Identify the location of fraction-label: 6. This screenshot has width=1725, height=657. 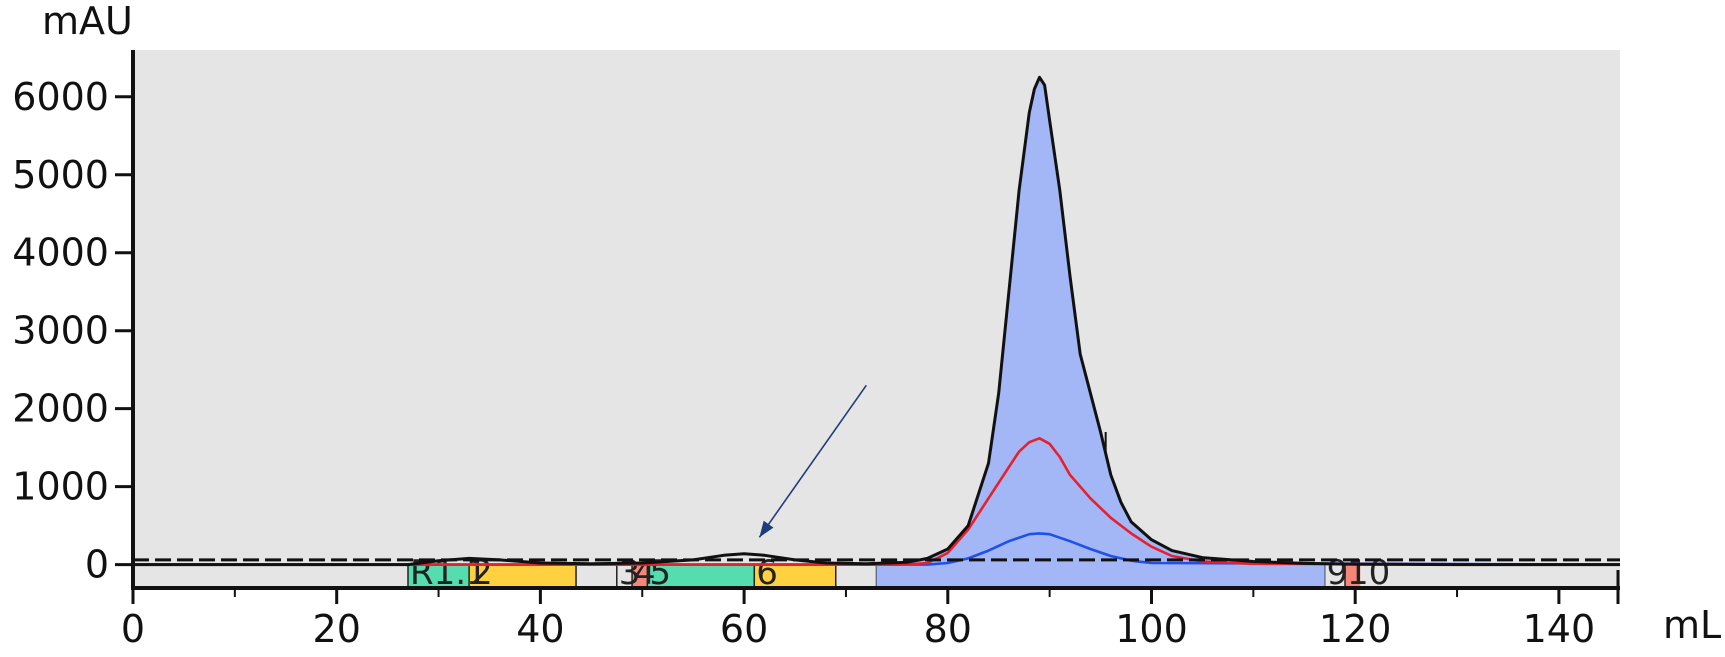
(767, 573).